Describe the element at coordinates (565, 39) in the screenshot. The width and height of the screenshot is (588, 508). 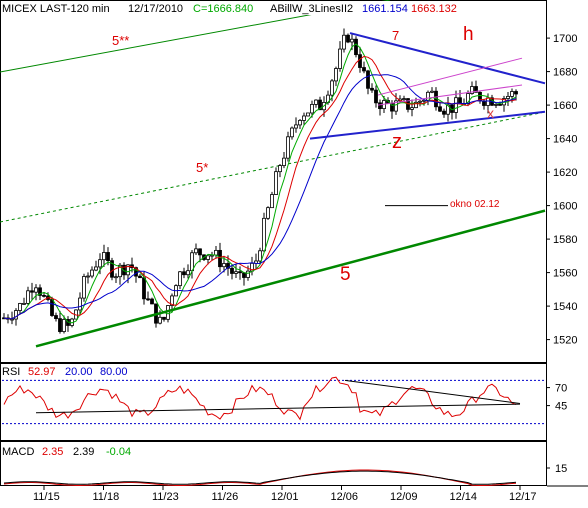
I see `y-tick-label: 1700` at that location.